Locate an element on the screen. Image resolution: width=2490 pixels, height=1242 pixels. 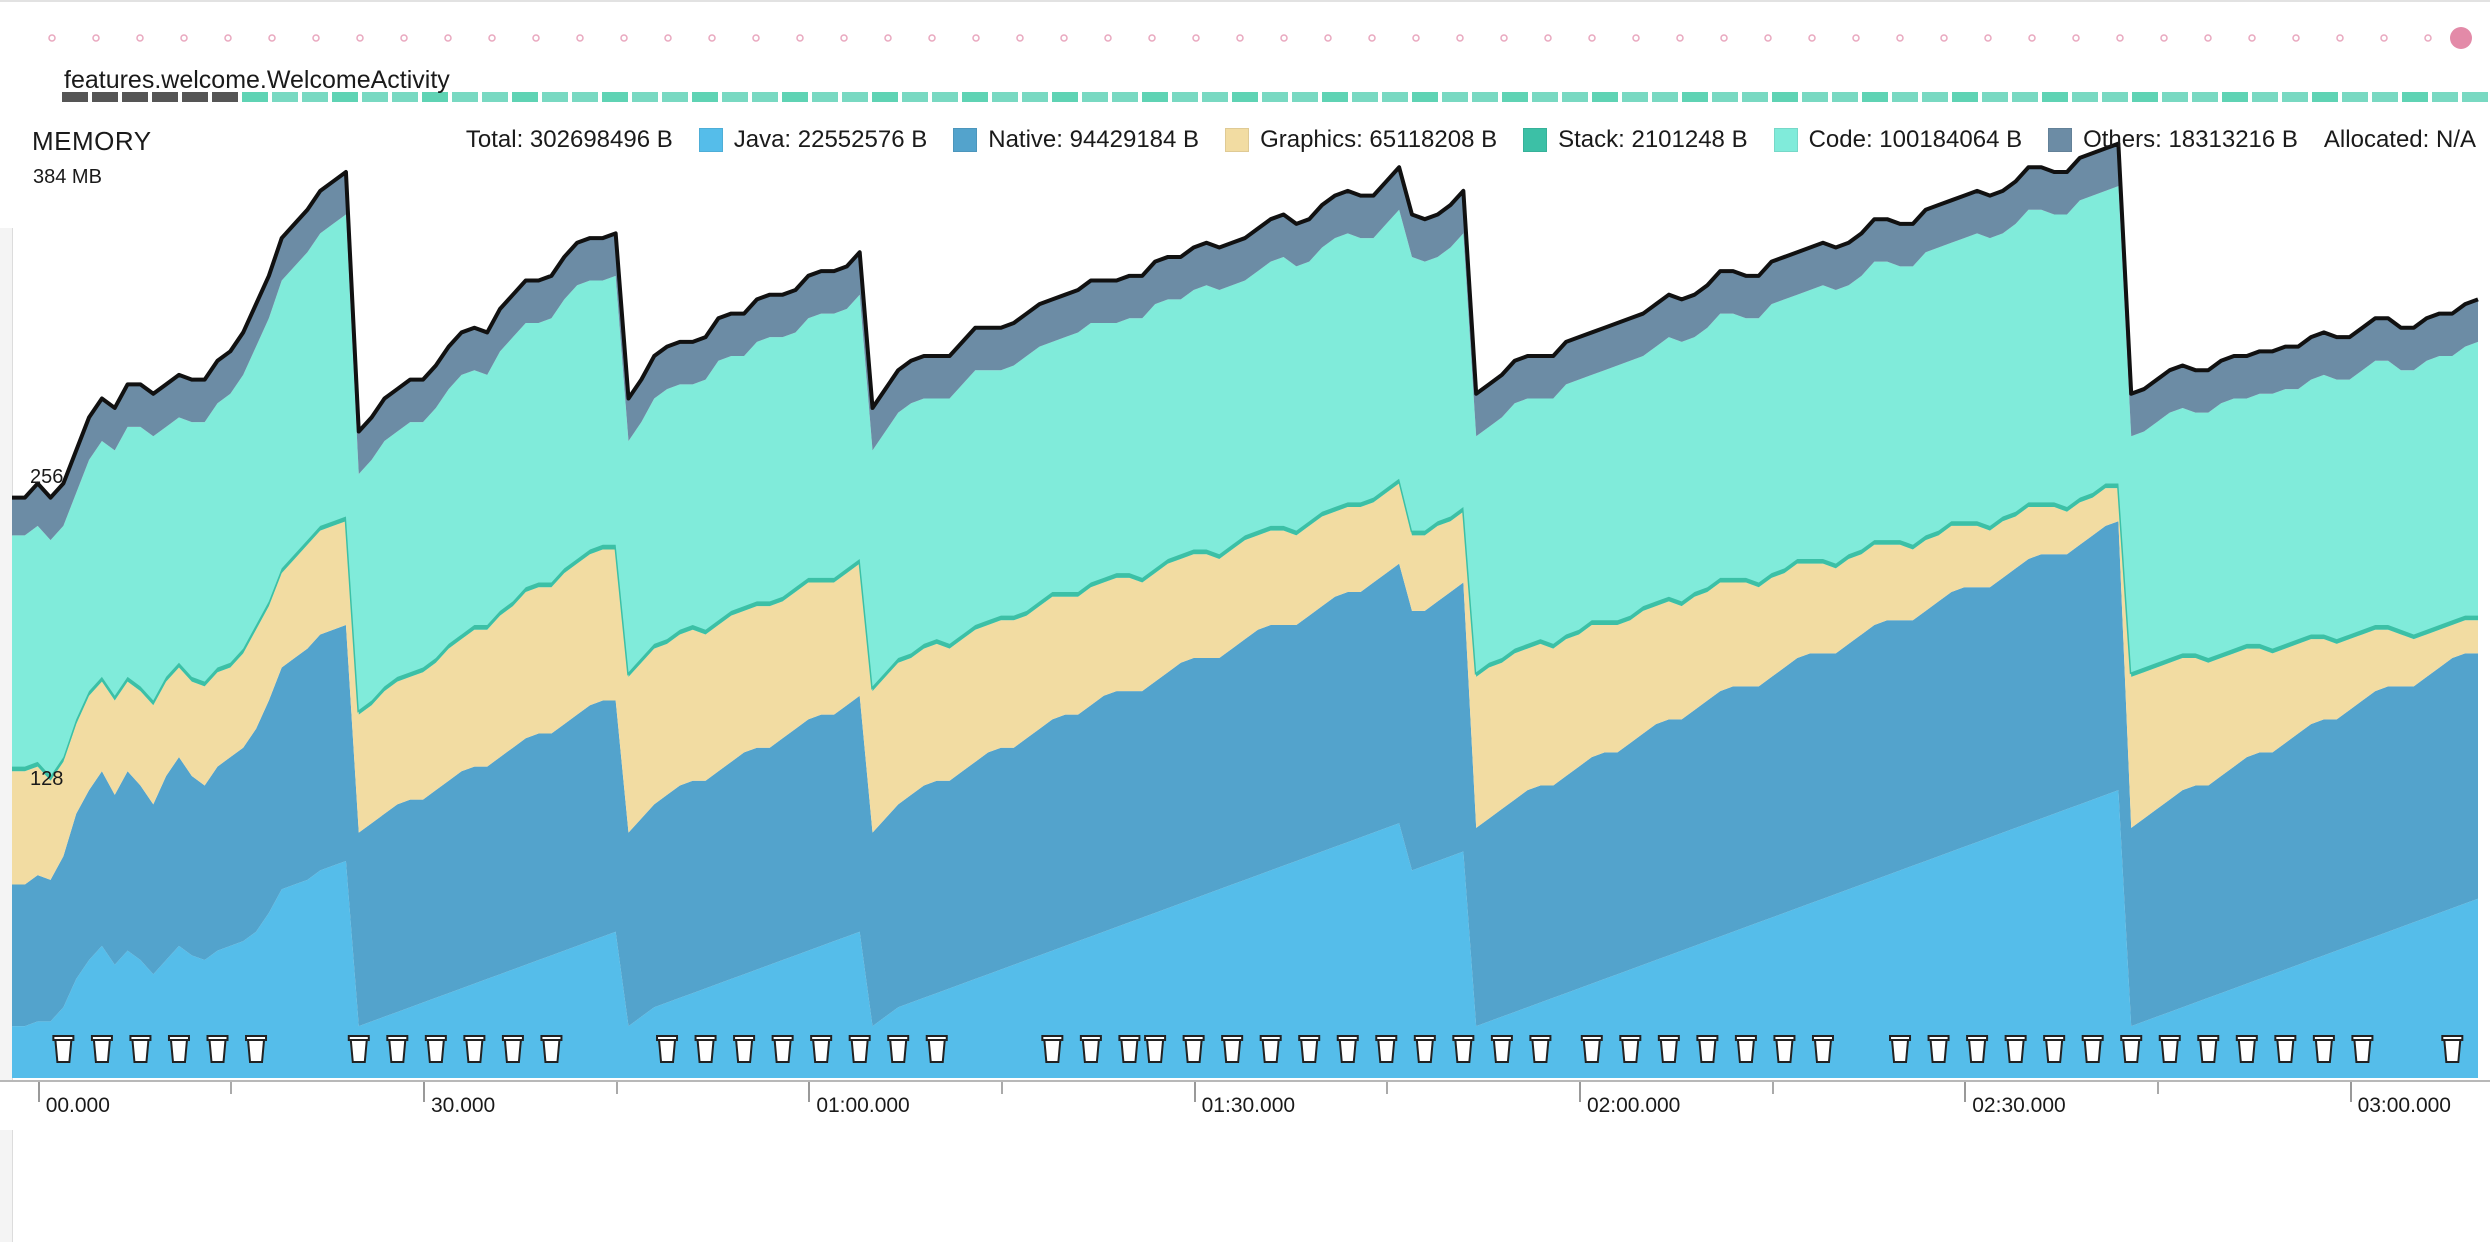
legend-total: Total: 302698496 B is located at coordinates (569, 140).